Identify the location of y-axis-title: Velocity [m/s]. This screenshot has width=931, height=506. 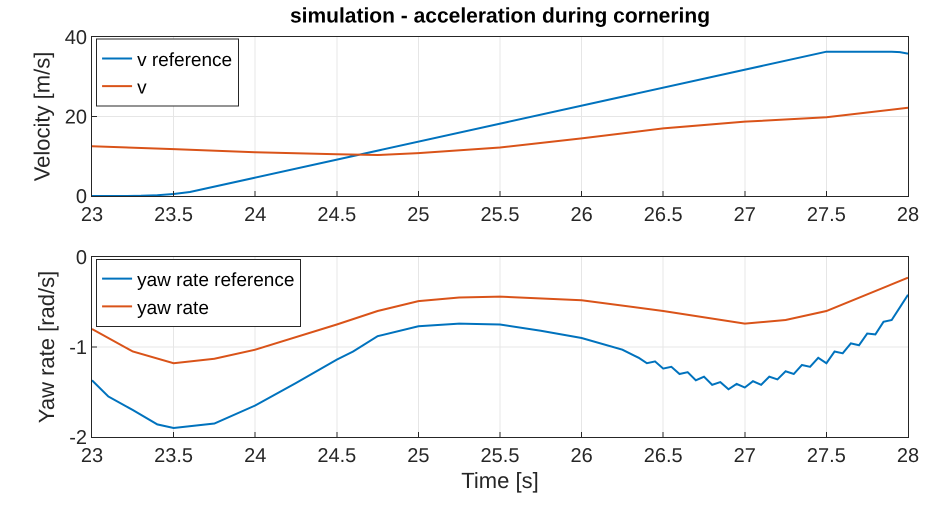
(42, 117).